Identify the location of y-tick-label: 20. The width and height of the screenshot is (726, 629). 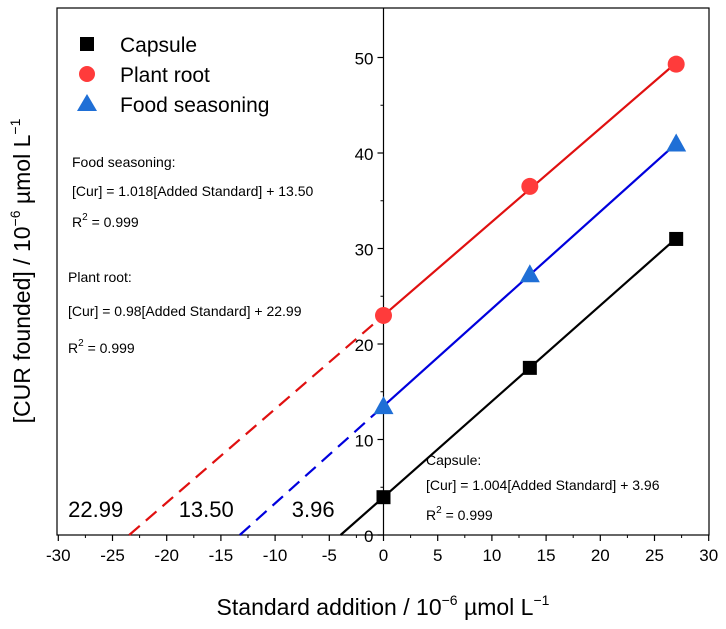
(364, 345).